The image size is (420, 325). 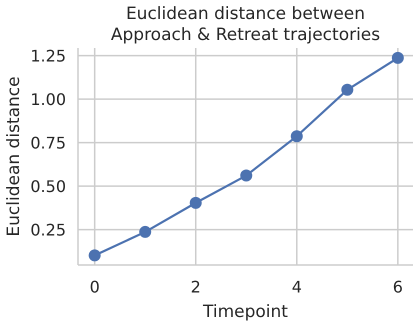 What do you see at coordinates (246, 25) in the screenshot?
I see `chart-title: Euclidean distance between Approach & Retreat trajectories` at bounding box center [246, 25].